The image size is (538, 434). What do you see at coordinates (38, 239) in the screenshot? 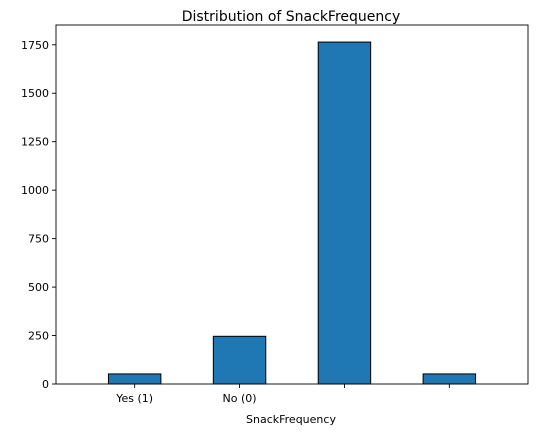
I see `y-tick-label: 750` at bounding box center [38, 239].